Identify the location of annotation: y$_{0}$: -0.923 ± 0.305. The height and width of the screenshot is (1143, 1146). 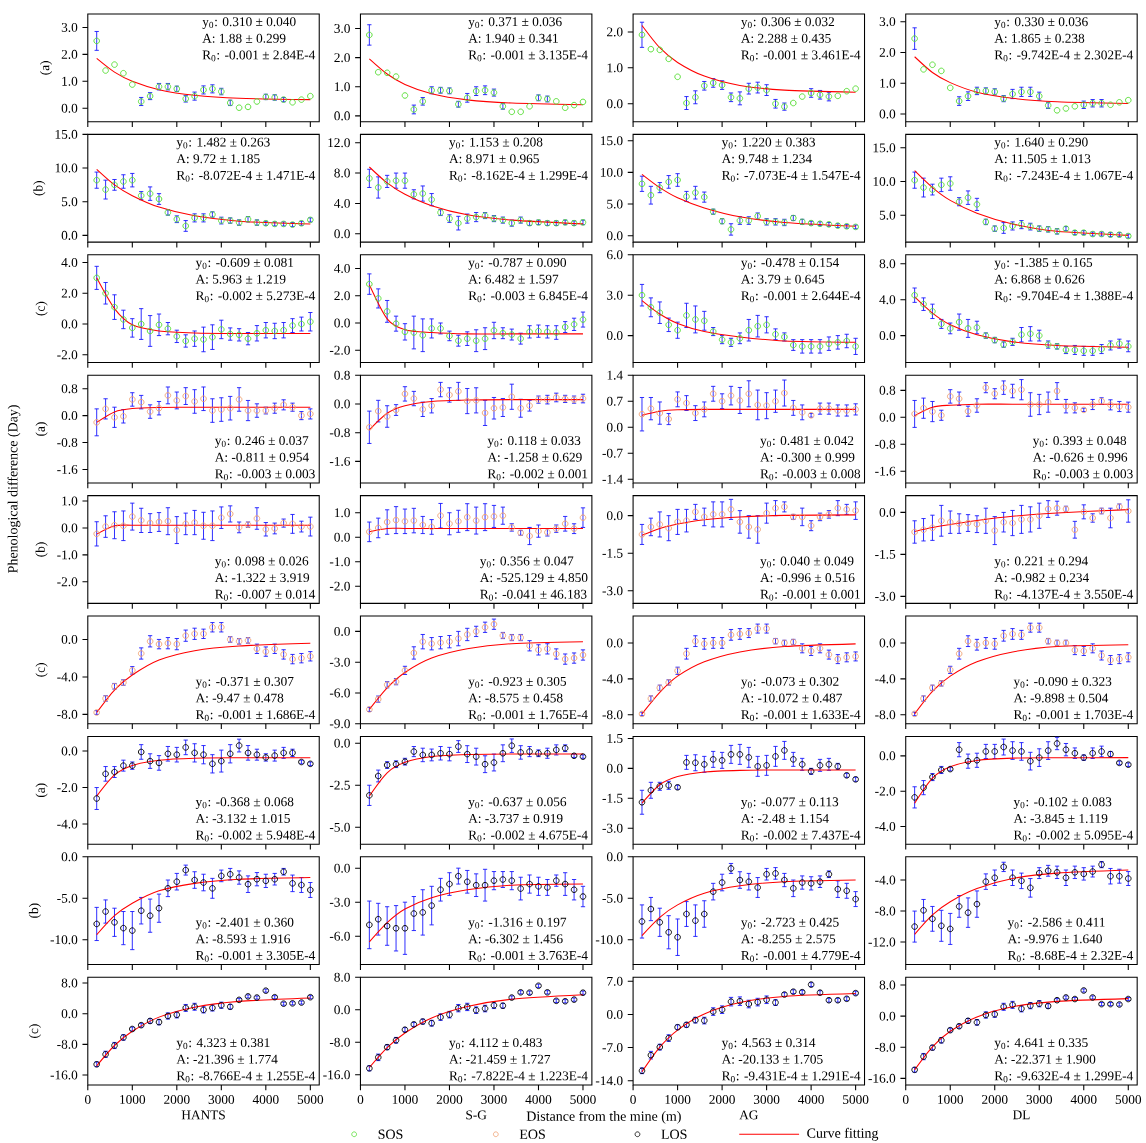
(517, 682).